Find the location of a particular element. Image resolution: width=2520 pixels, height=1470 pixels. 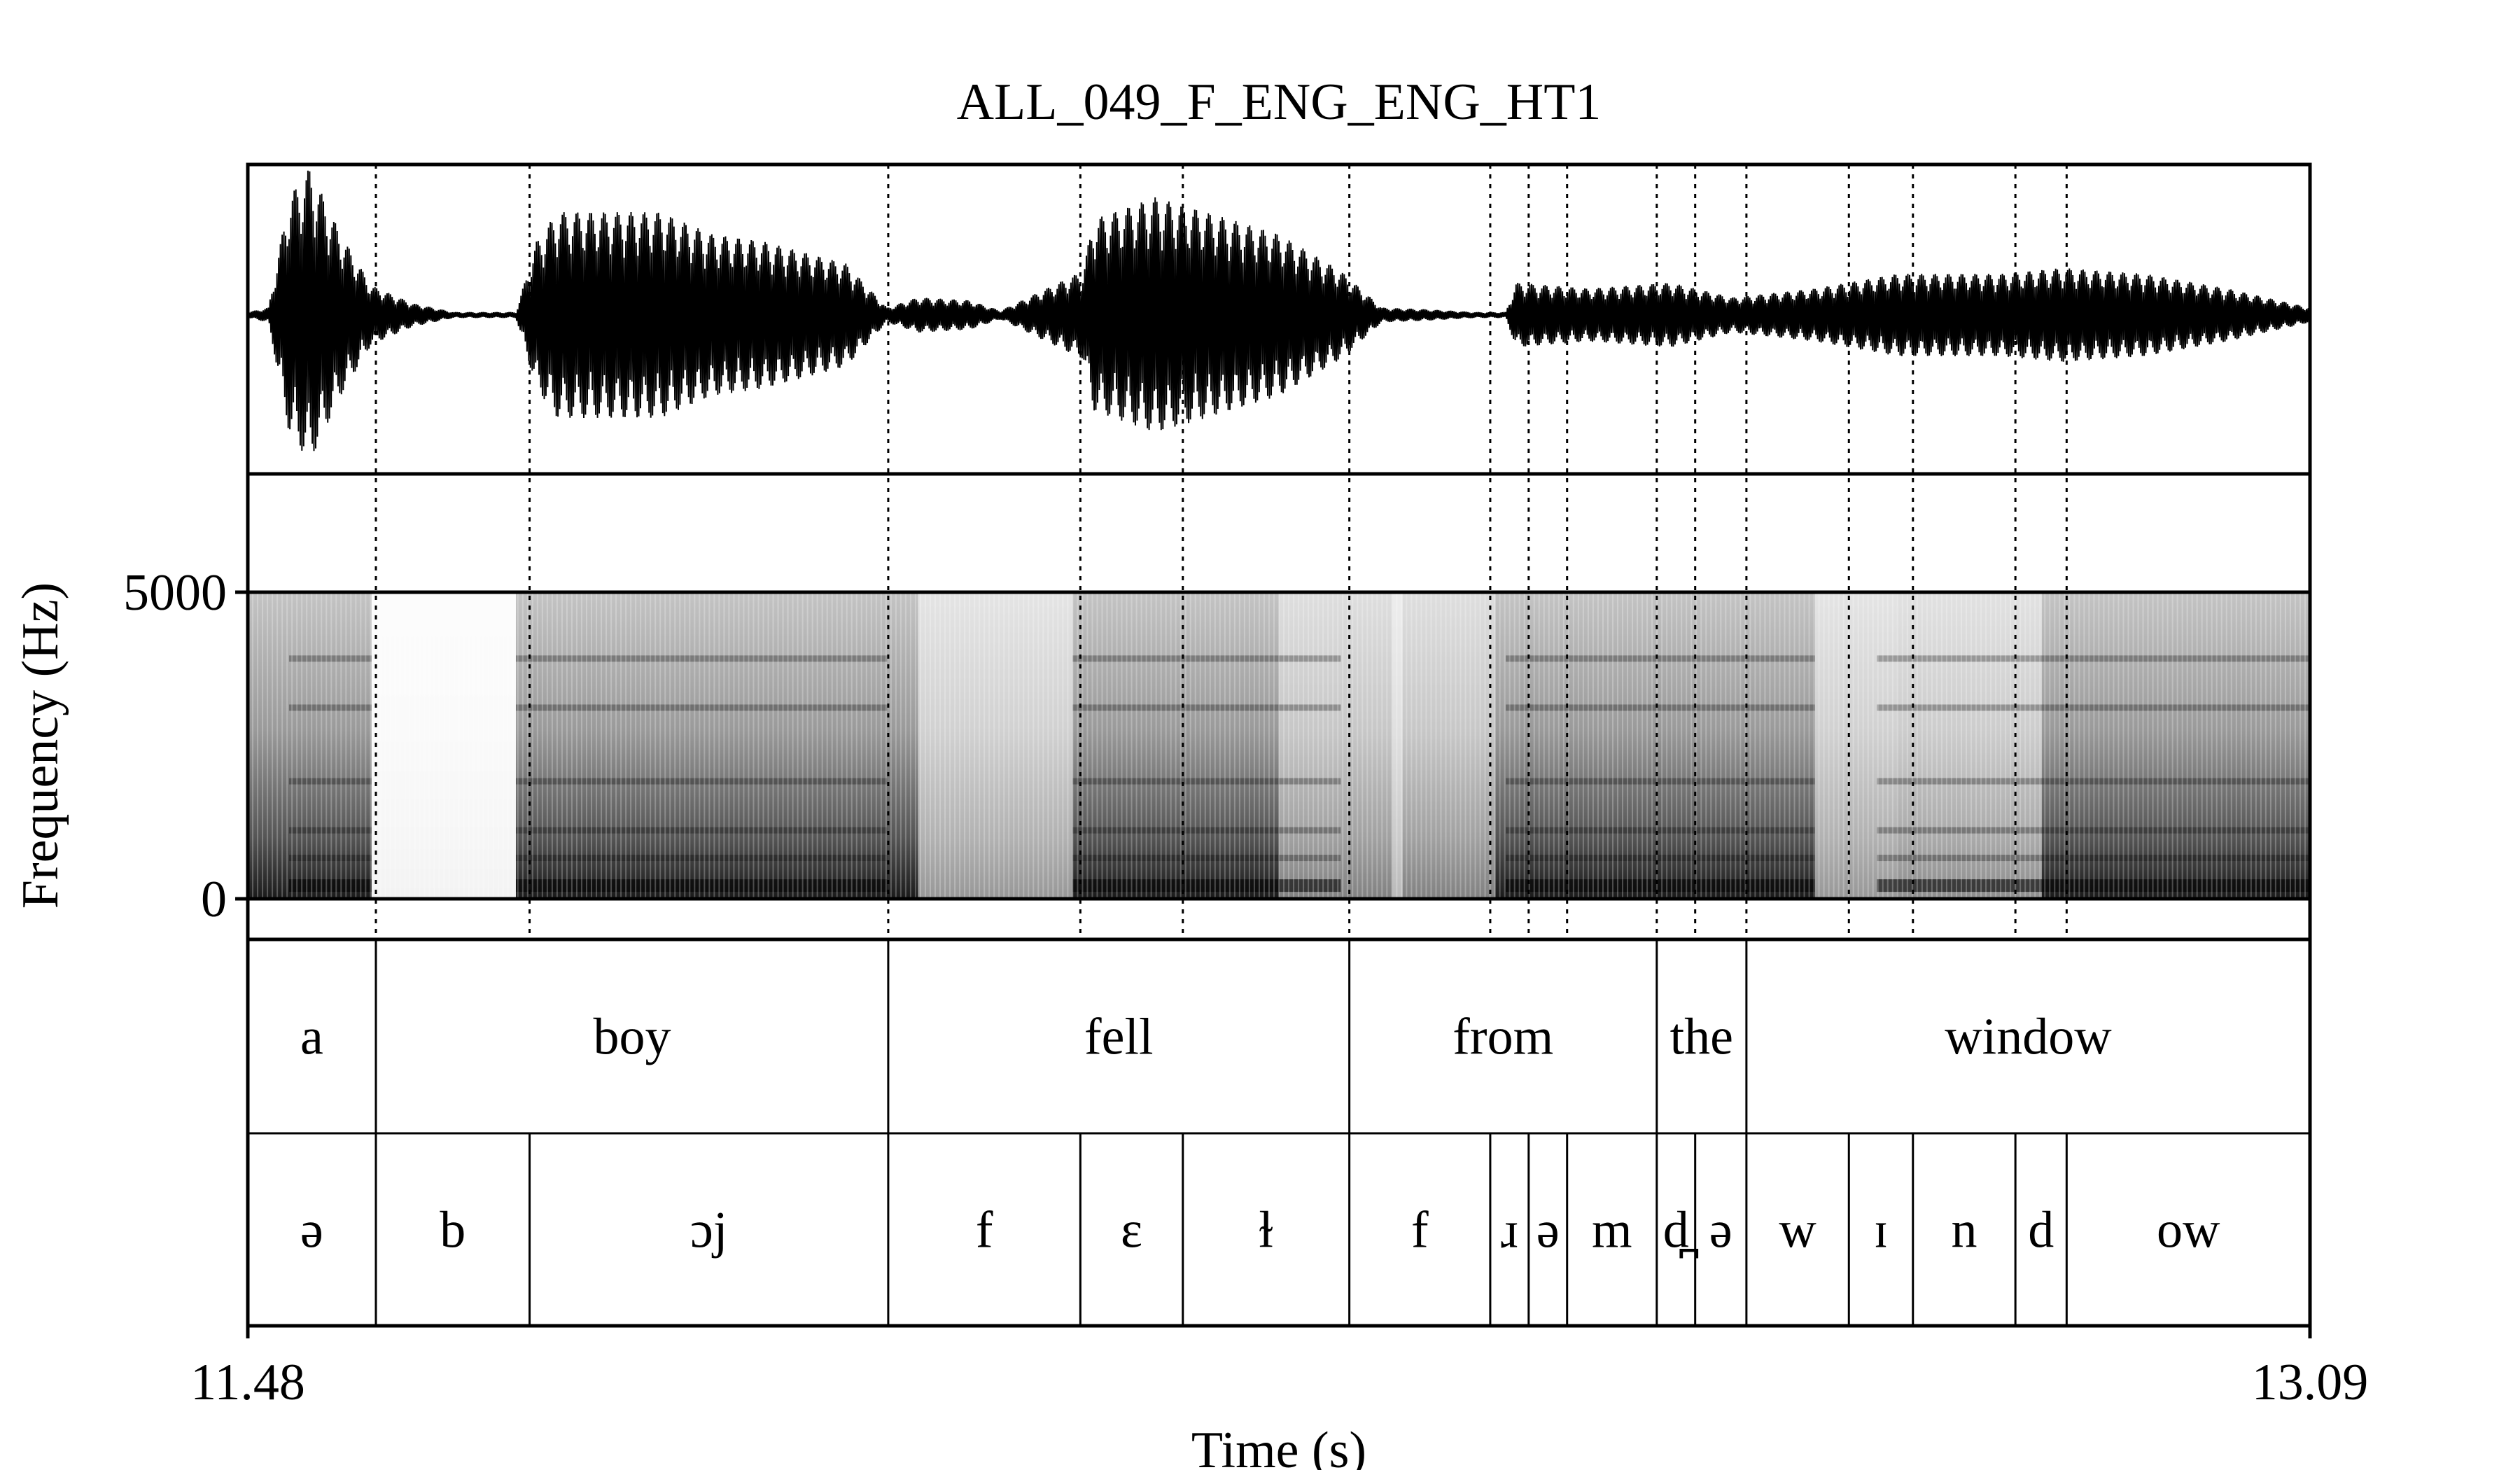

y-axis-label: Frequency (Hz) is located at coordinates (40, 745).